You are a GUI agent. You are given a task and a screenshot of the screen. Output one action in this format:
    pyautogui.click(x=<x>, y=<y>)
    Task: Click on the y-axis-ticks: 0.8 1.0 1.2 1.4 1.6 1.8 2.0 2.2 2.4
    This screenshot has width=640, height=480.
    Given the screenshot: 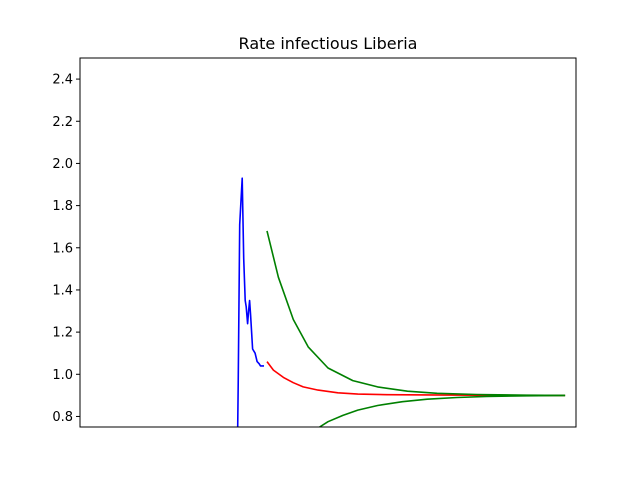 What is the action you would take?
    pyautogui.click(x=66, y=249)
    